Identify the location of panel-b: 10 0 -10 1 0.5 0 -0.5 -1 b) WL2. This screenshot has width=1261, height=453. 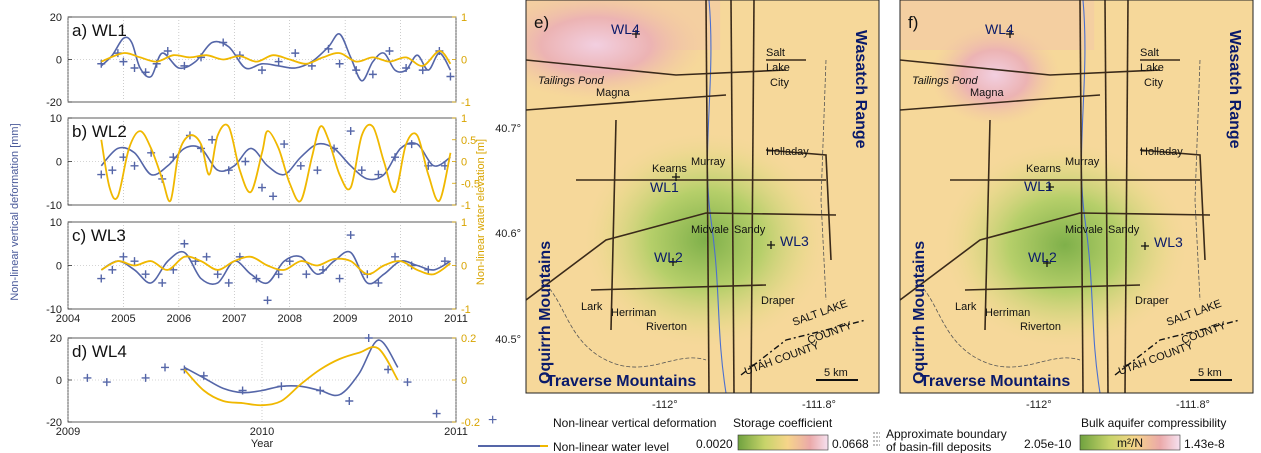
(263, 162).